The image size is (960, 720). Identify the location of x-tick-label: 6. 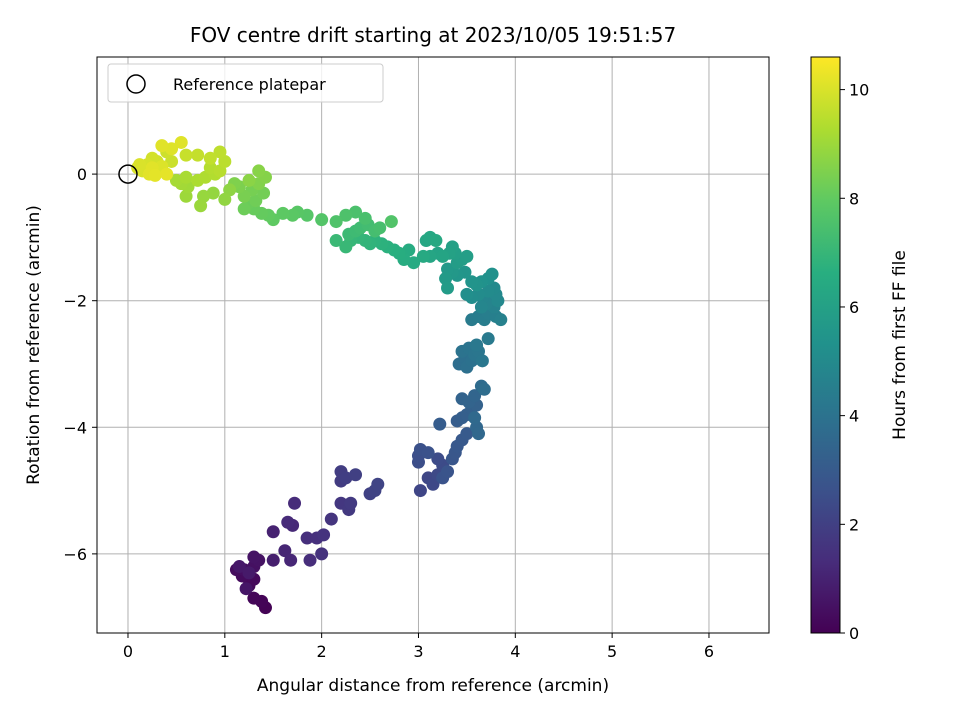
(709, 651).